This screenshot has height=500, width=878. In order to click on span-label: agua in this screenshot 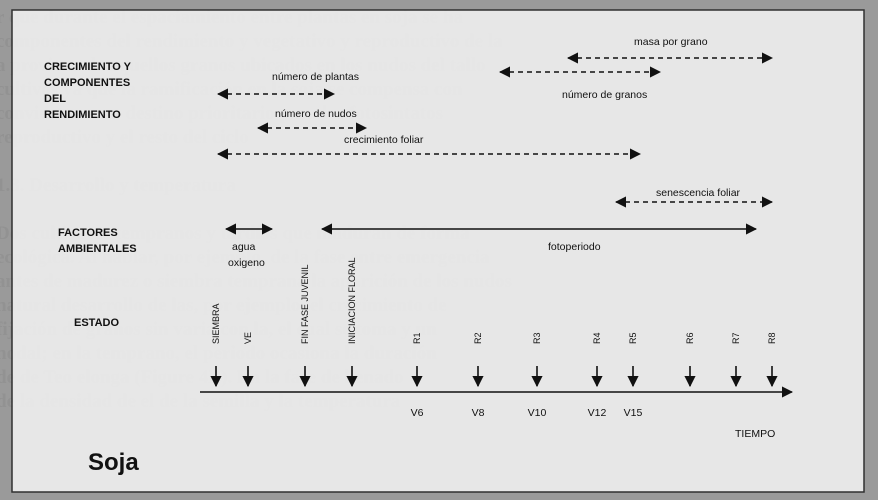, I will do `click(244, 247)`.